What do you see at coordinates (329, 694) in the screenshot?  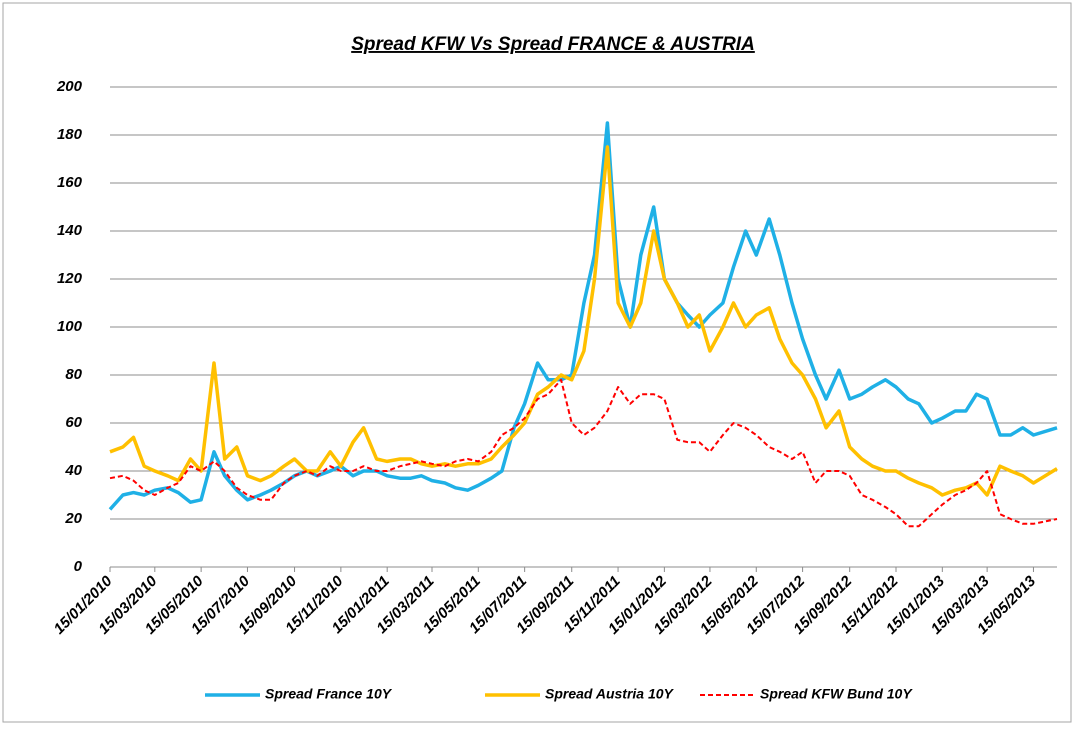 I see `legend-label: Spread France 10Y` at bounding box center [329, 694].